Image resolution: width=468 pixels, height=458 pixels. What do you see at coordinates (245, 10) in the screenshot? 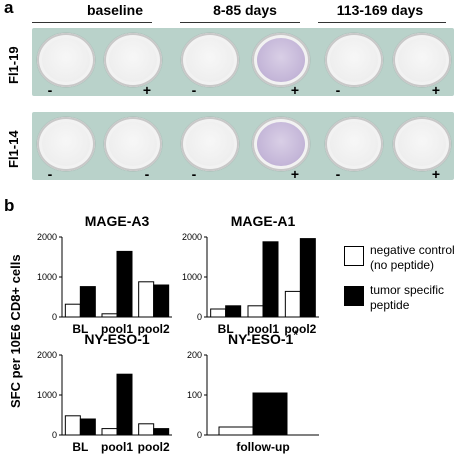
I see `time-group-8-85: 8-85 days` at bounding box center [245, 10].